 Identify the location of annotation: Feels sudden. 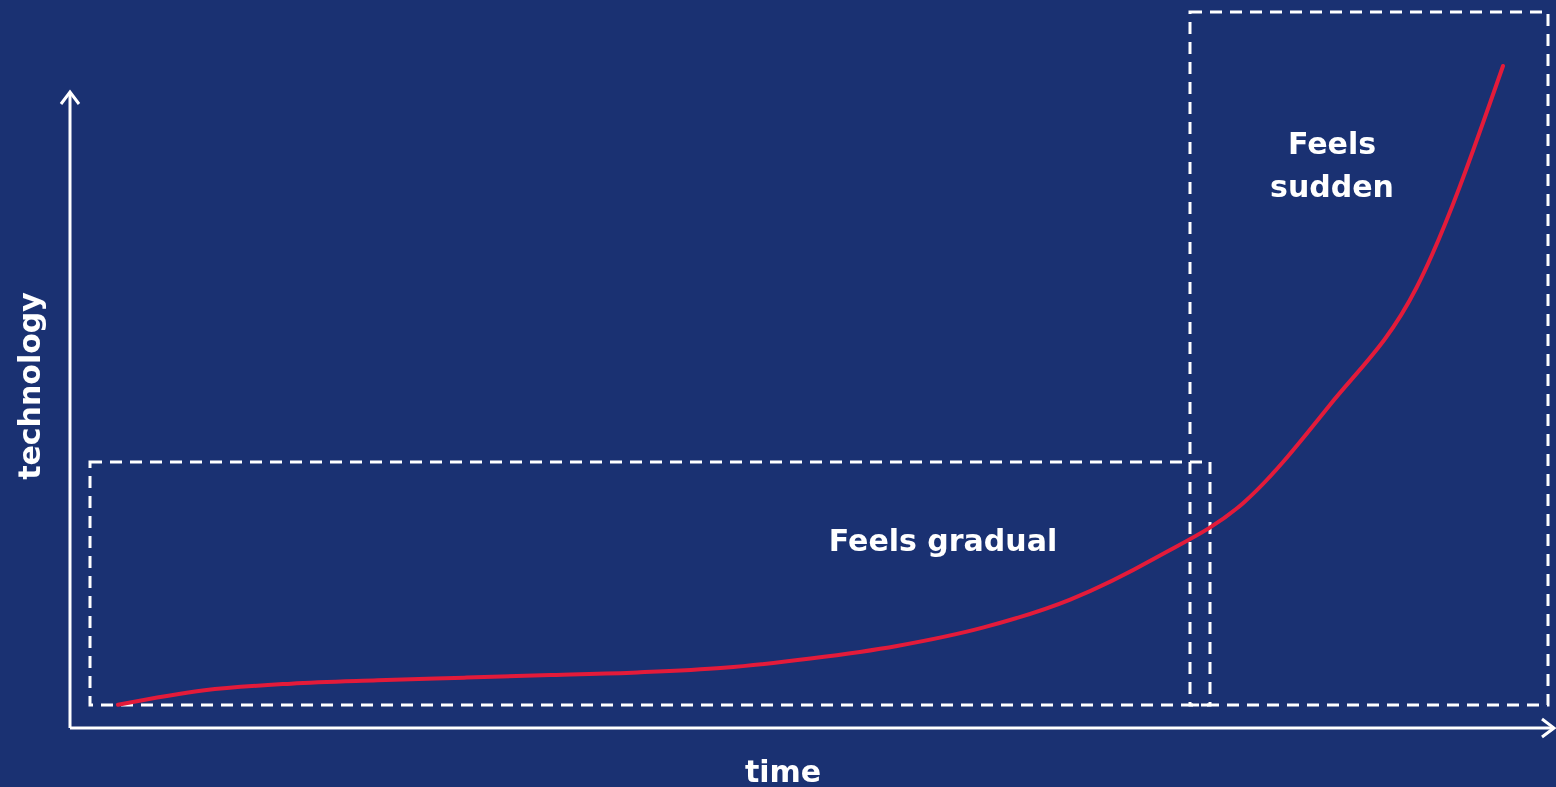
(1332, 165).